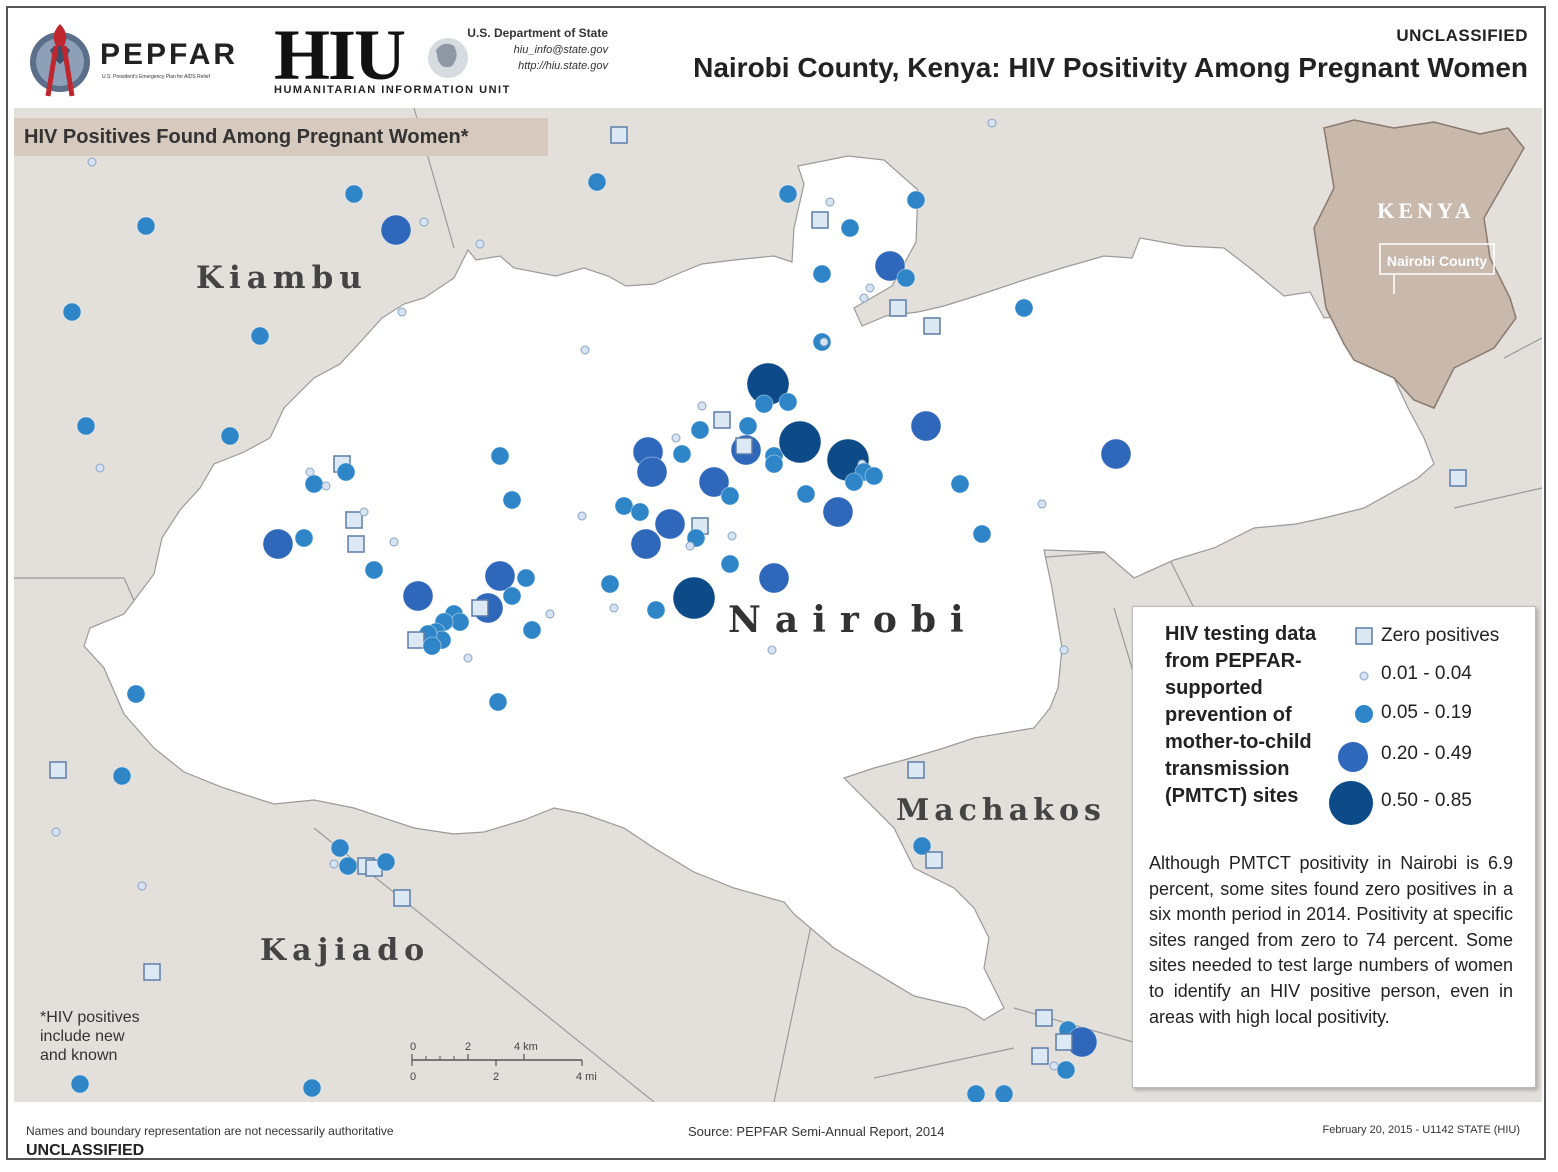 The image size is (1558, 1172). I want to click on legend-low-icon, so click(1364, 676).